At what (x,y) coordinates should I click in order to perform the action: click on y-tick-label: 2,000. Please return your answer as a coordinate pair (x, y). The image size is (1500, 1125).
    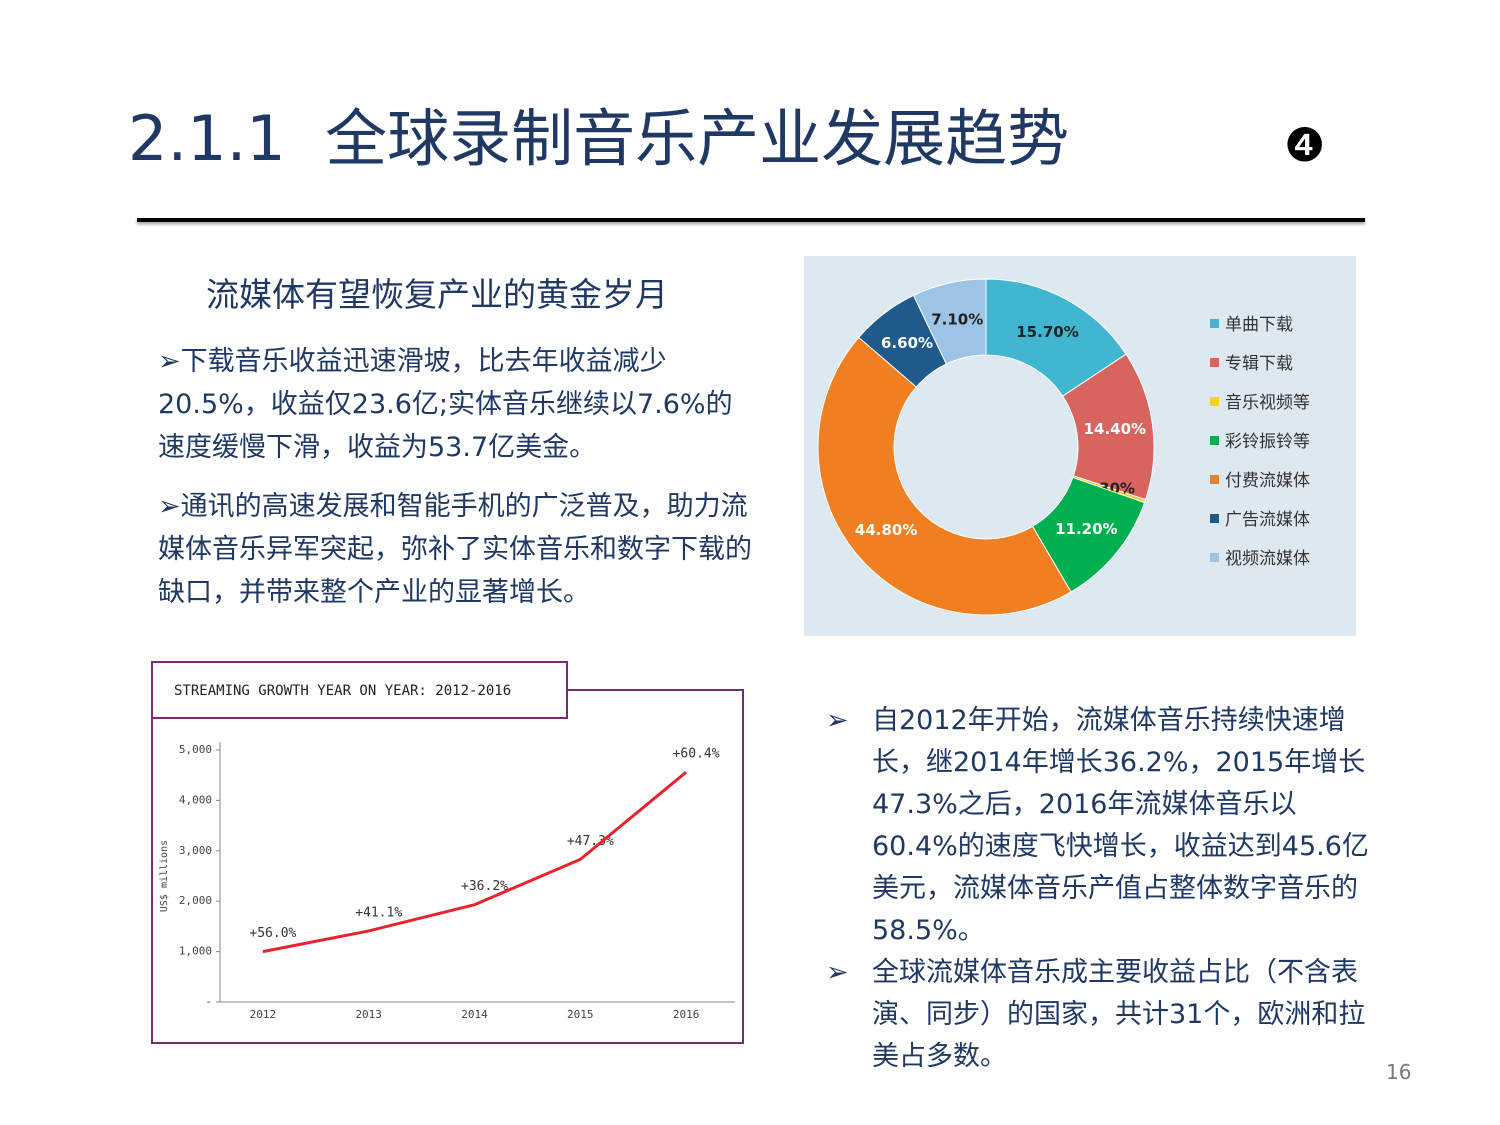
    Looking at the image, I should click on (195, 900).